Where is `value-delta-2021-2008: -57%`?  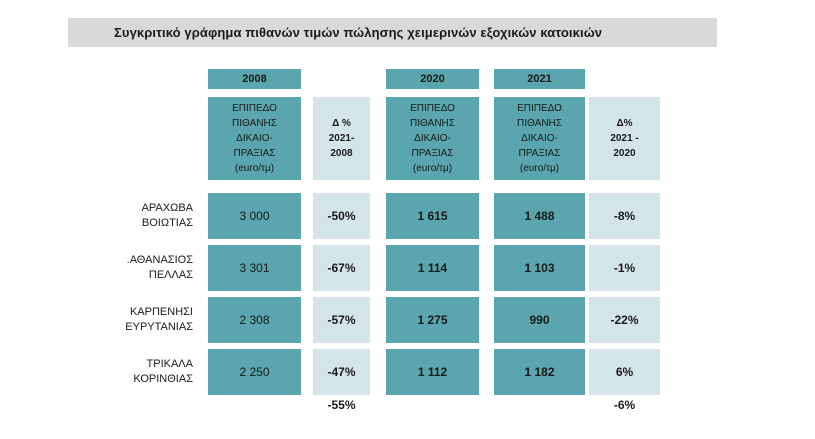 value-delta-2021-2008: -57% is located at coordinates (341, 320).